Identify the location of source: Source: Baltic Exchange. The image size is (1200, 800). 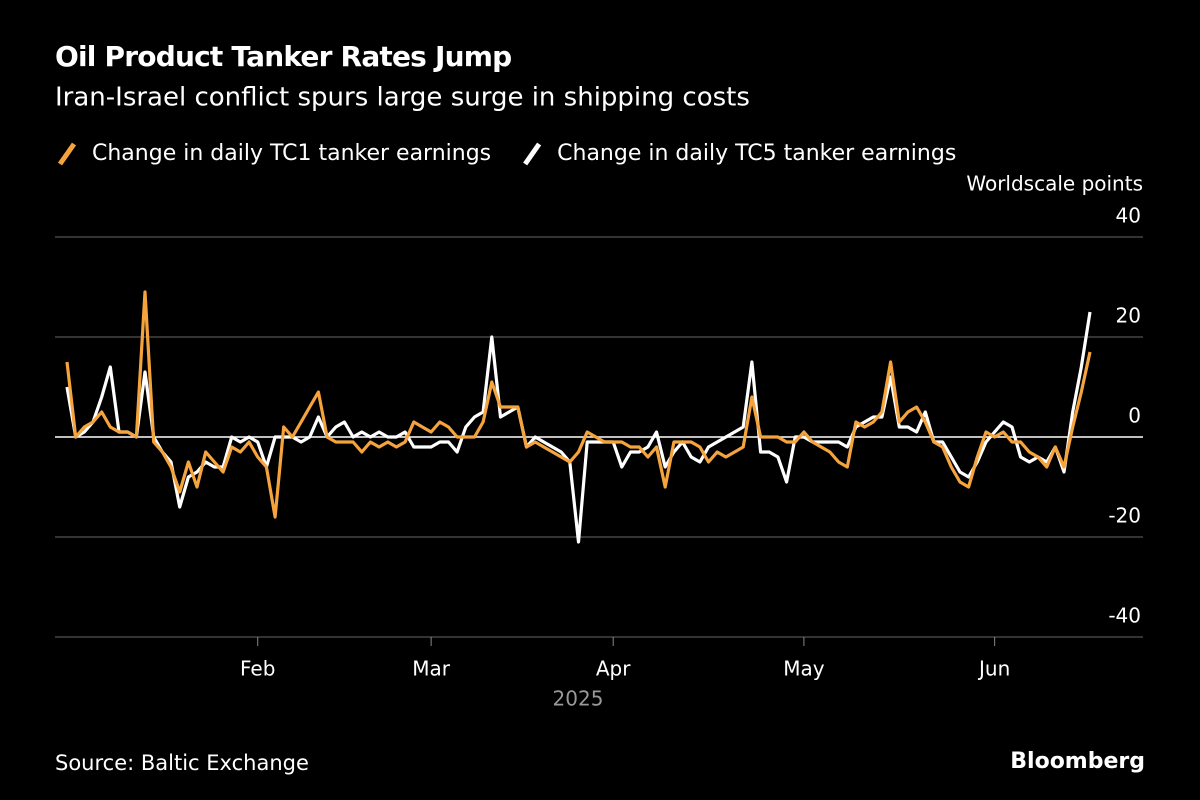
(182, 763).